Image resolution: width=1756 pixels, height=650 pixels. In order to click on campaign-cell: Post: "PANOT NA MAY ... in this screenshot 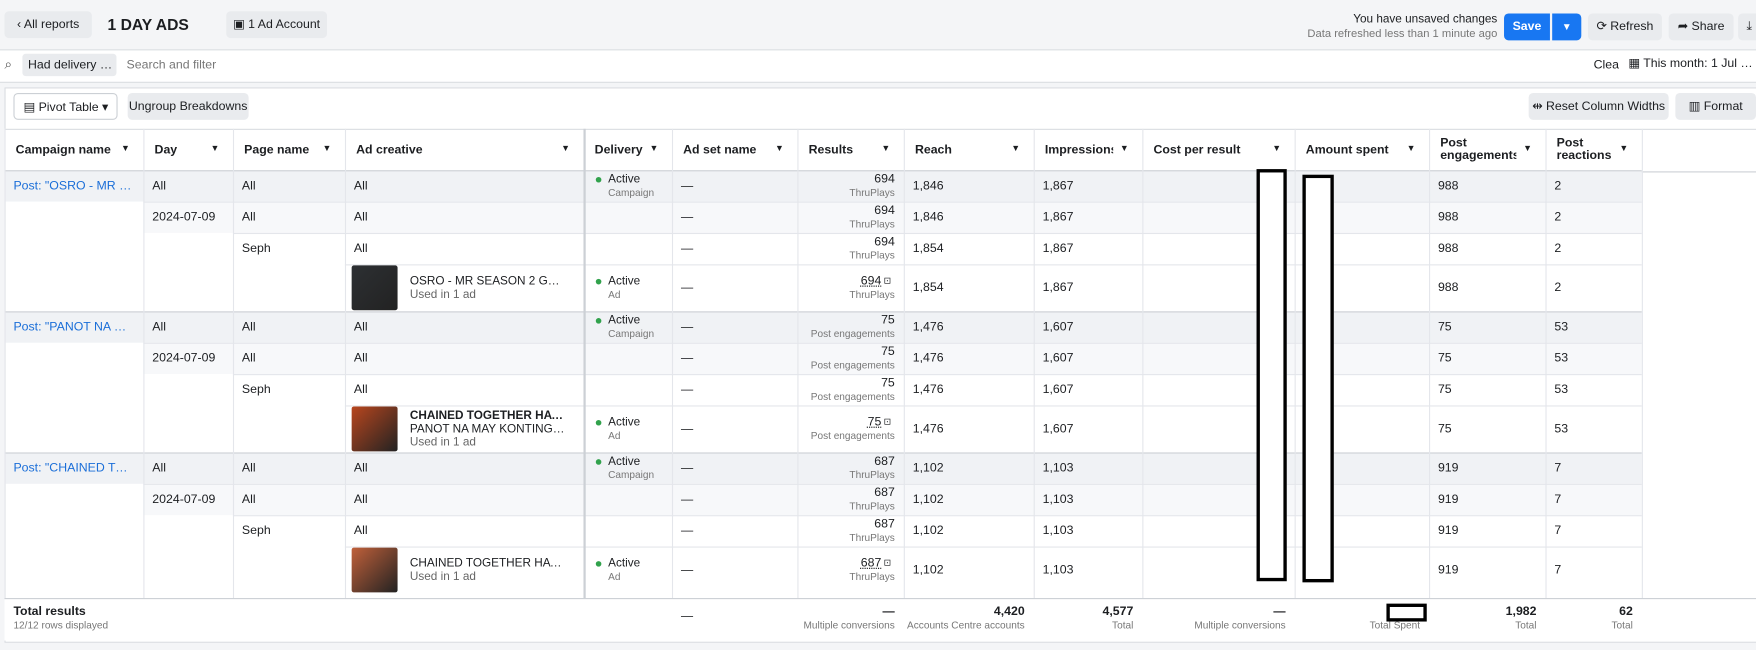, I will do `click(73, 327)`.